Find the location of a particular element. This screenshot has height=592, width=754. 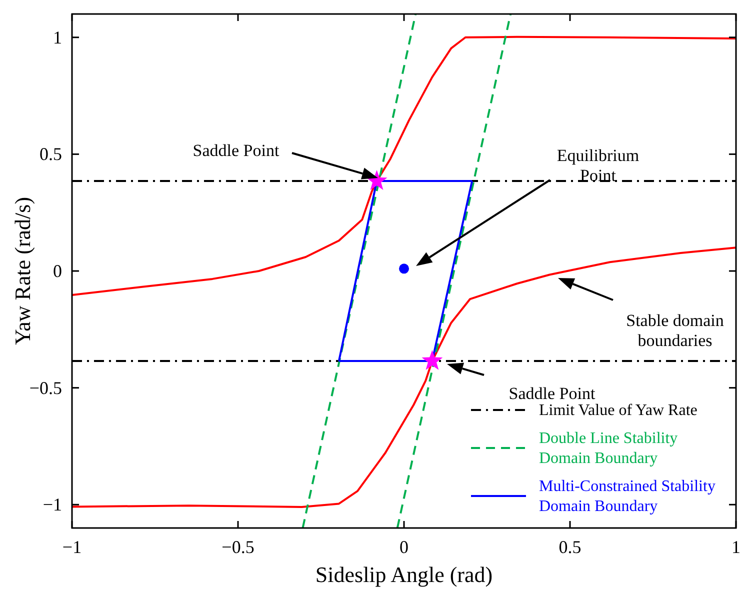

x-tick-label: 0 is located at coordinates (404, 547).